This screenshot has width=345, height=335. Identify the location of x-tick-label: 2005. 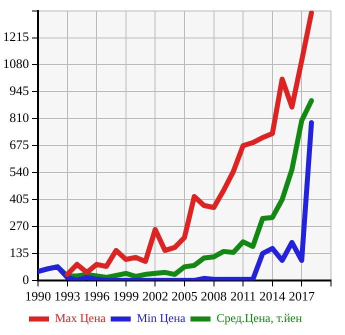
(185, 296).